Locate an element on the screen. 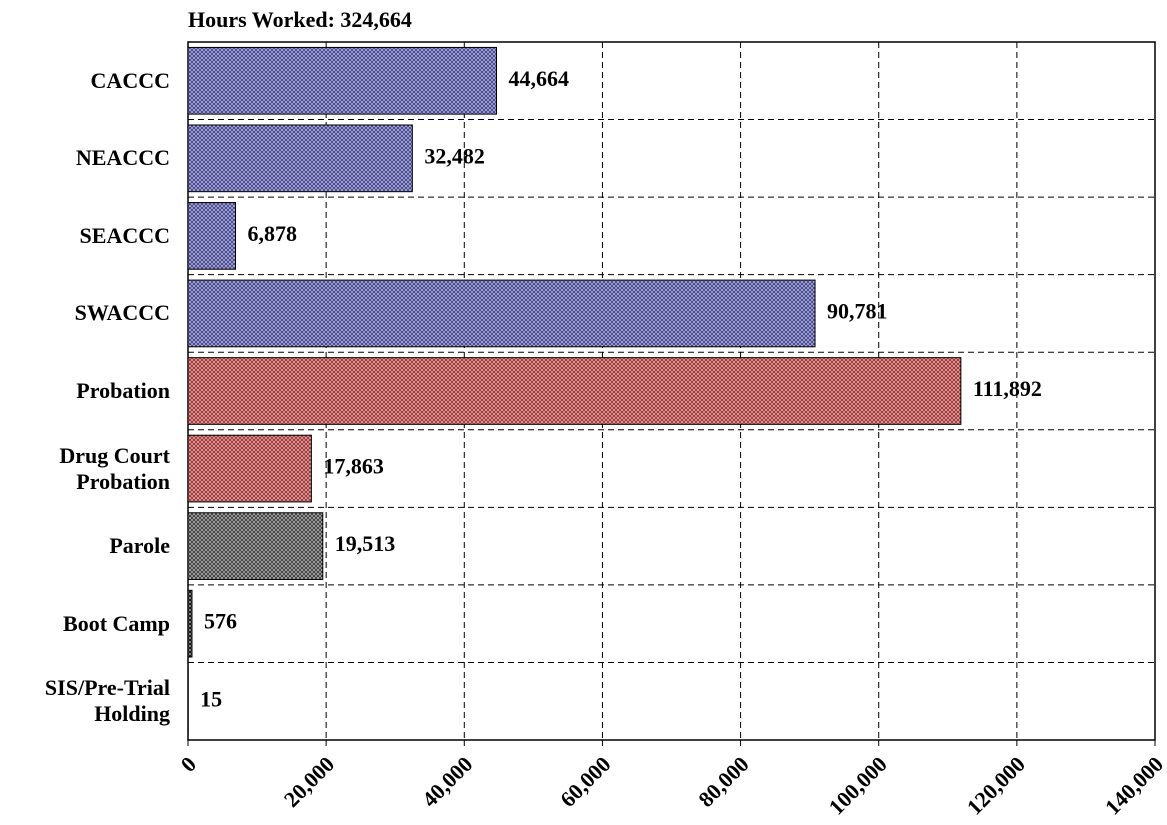 This screenshot has height=825, width=1167. value-label: 15 is located at coordinates (211, 698).